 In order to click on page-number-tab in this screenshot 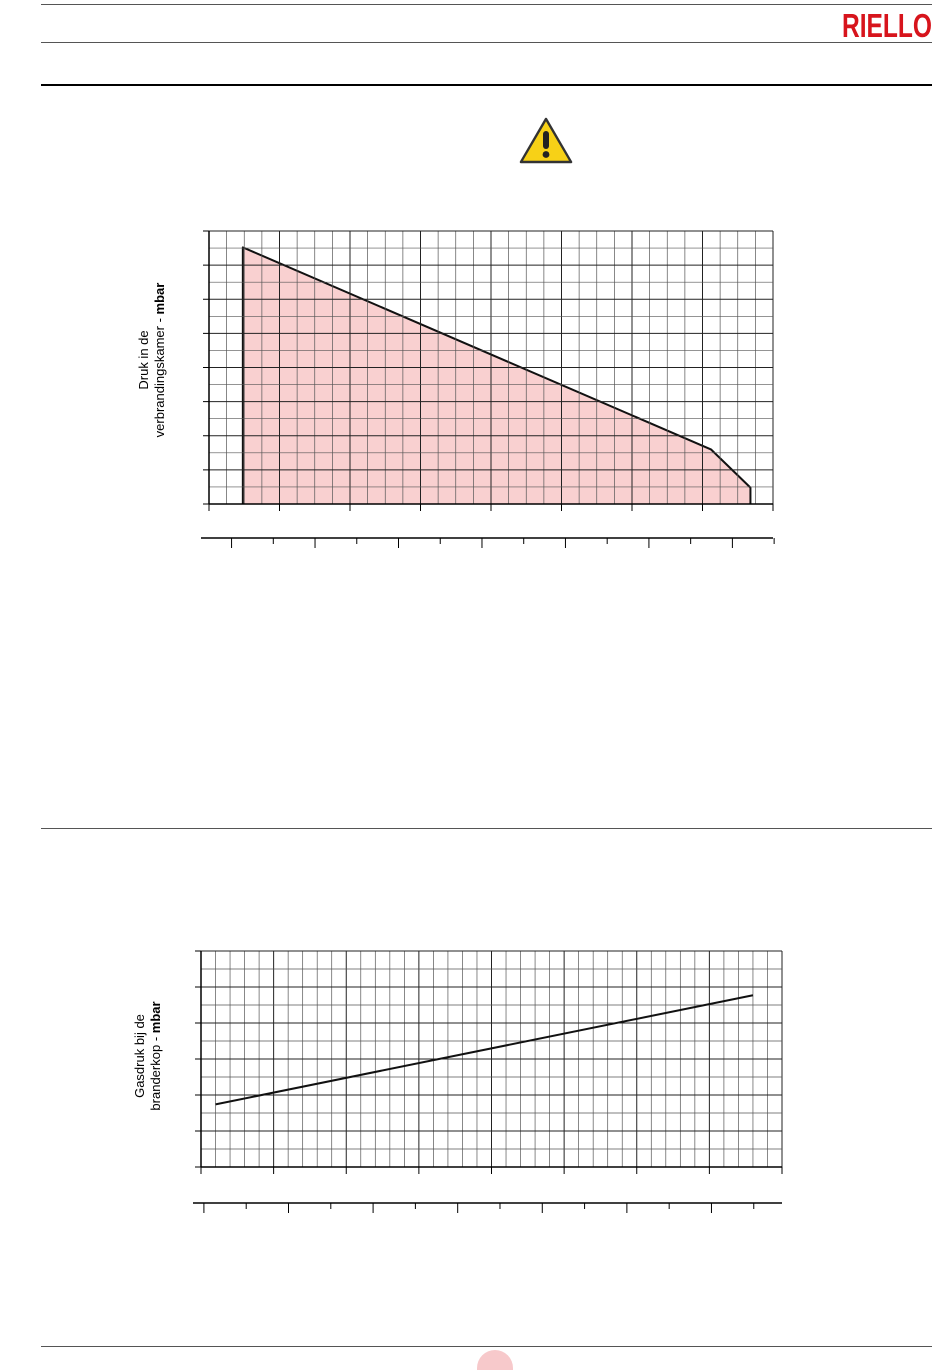, I will do `click(495, 1360)`.